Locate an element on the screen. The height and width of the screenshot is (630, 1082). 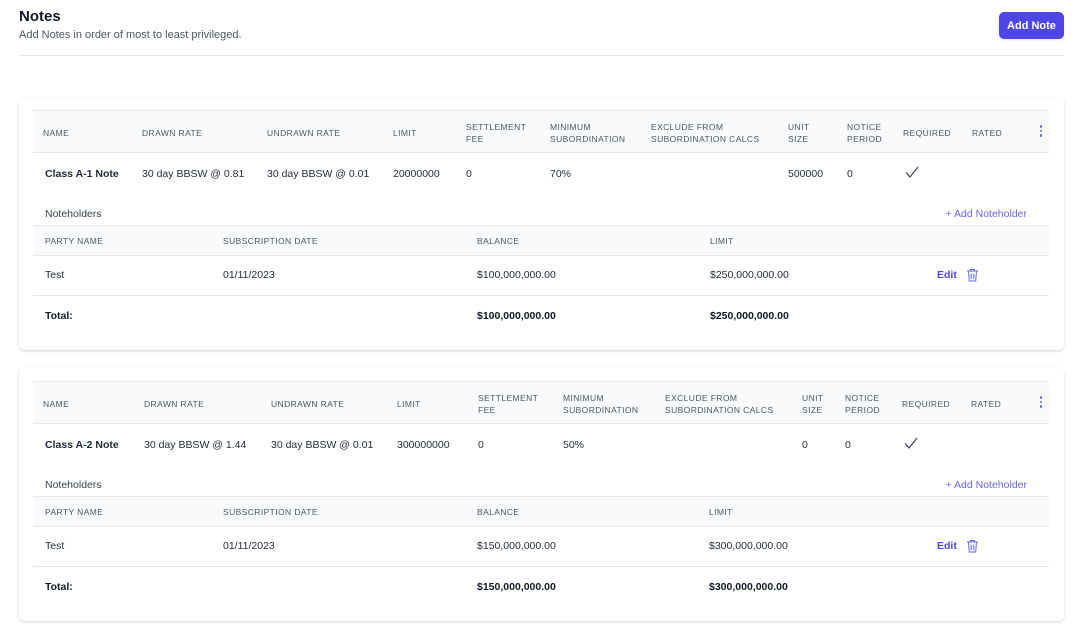
note-minimum-subordination: 50% is located at coordinates (574, 445).